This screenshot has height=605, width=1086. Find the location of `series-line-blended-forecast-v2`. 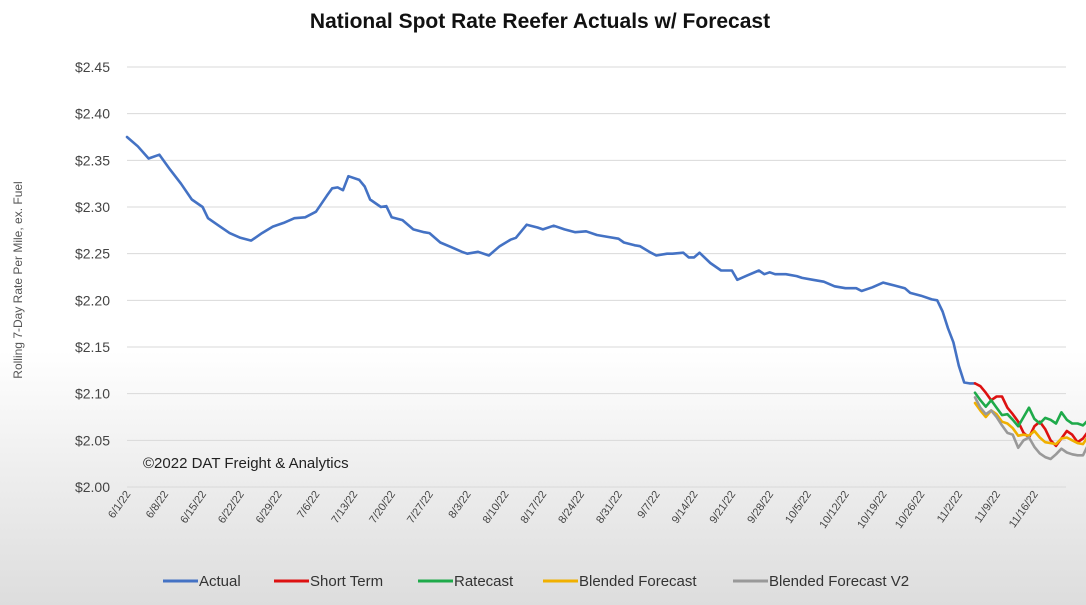

series-line-blended-forecast-v2 is located at coordinates (1029, 428).